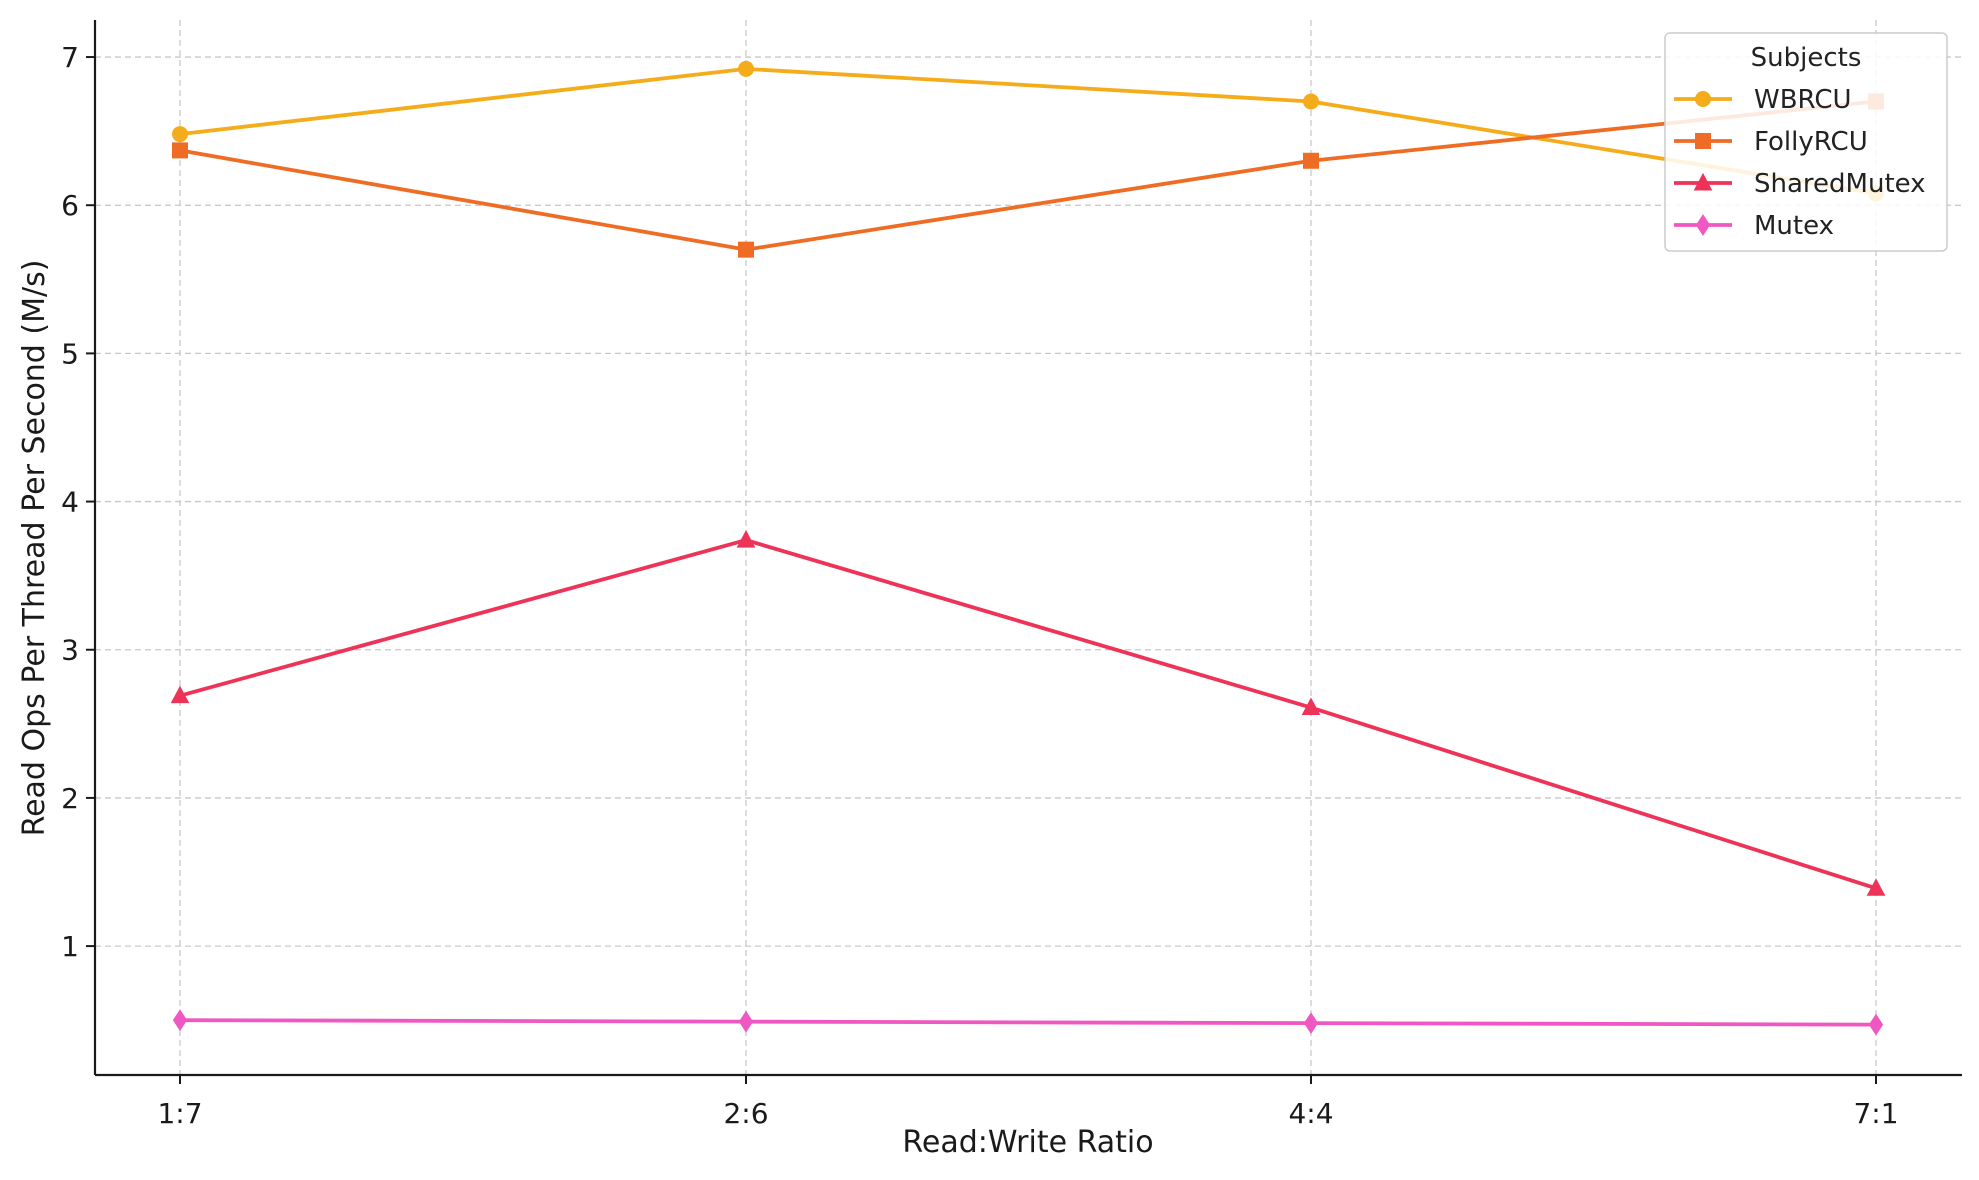 The width and height of the screenshot is (1979, 1180). I want to click on legend-item-follyrcu: FollyRCU, so click(1771, 142).